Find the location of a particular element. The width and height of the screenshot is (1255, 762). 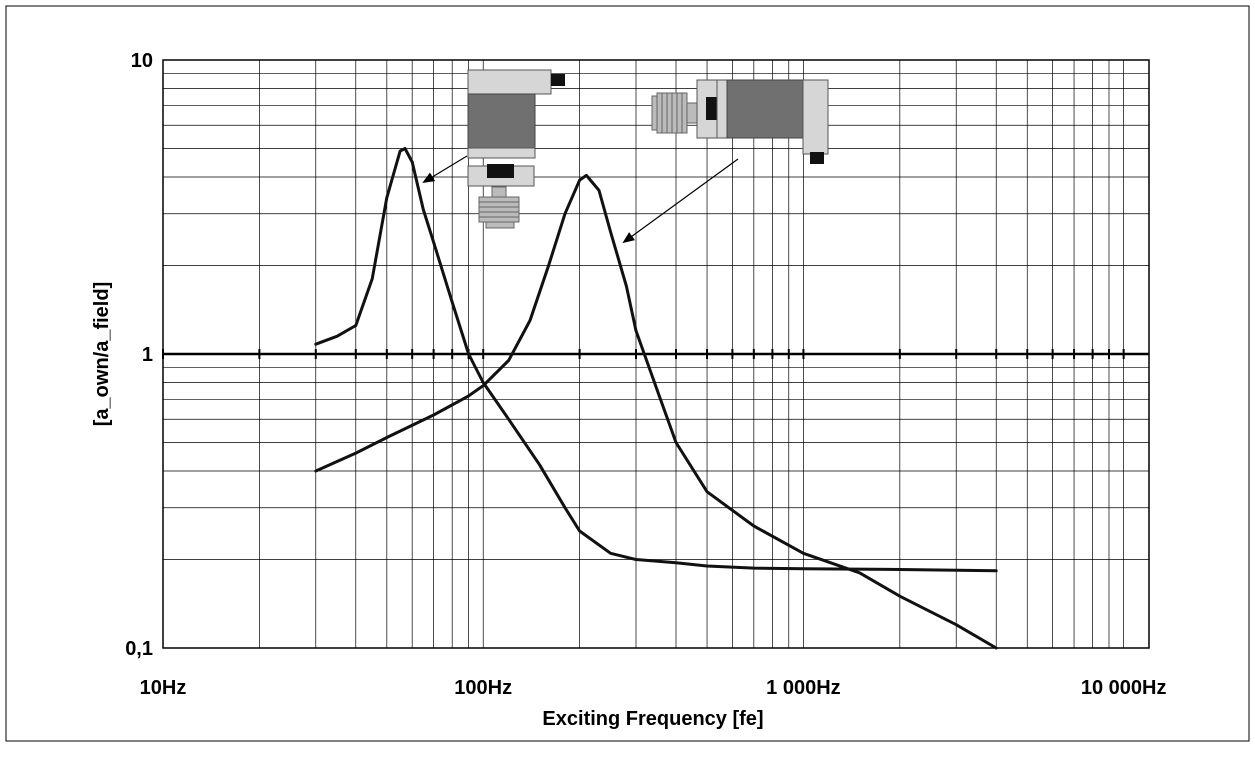

x-tick-labels: 10Hz 100Hz 1 000Hz 10 000Hz is located at coordinates (653, 688).